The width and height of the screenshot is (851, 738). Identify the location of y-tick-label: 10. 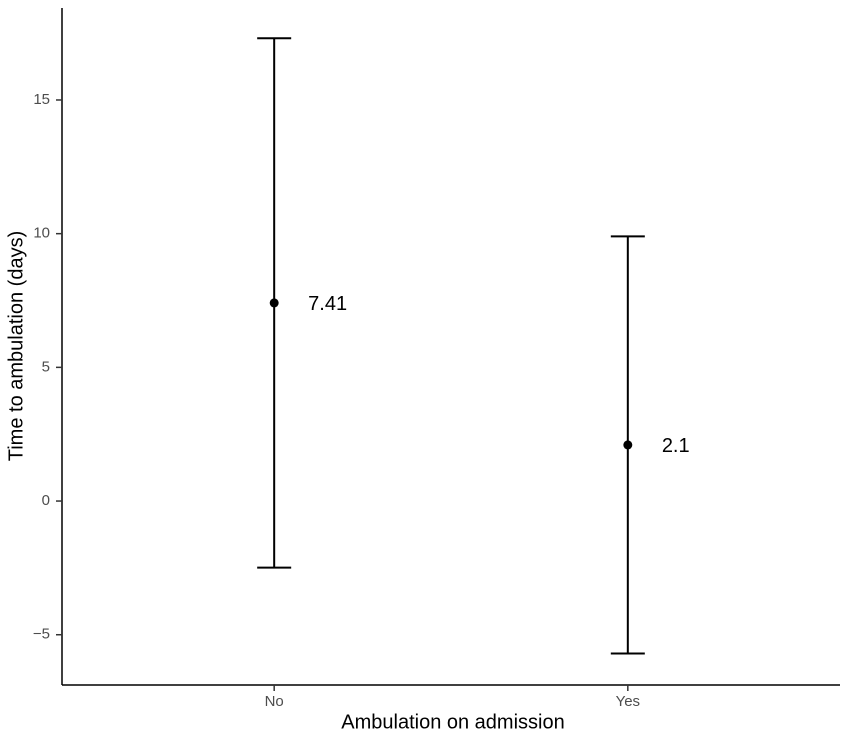
(41, 233).